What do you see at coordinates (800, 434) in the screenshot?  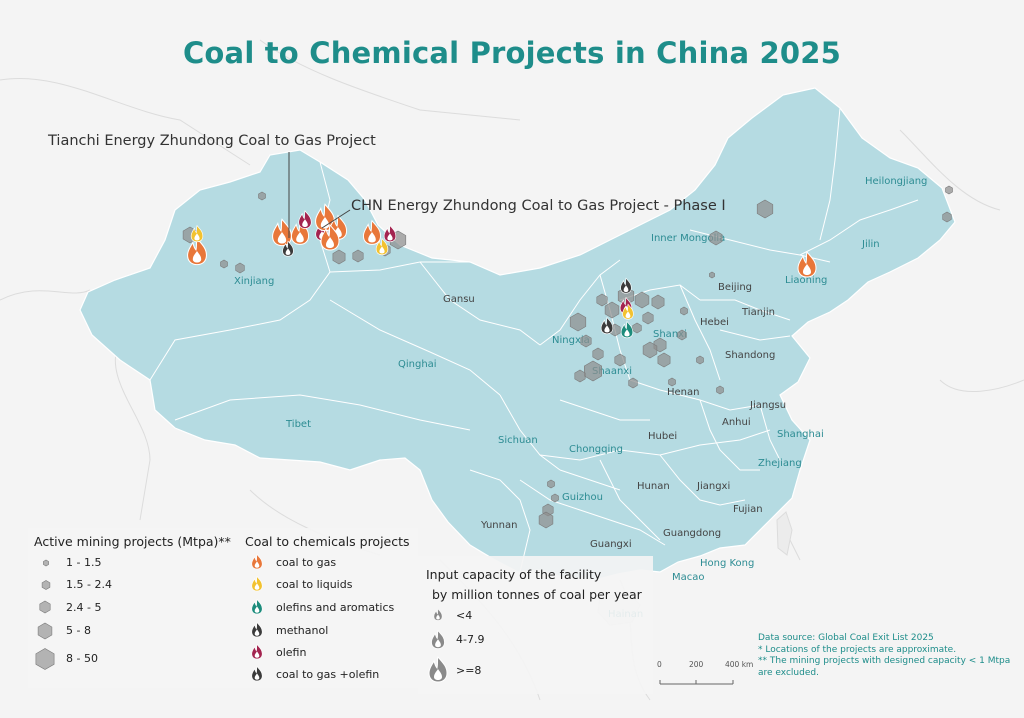 I see `province-label: Shanghai` at bounding box center [800, 434].